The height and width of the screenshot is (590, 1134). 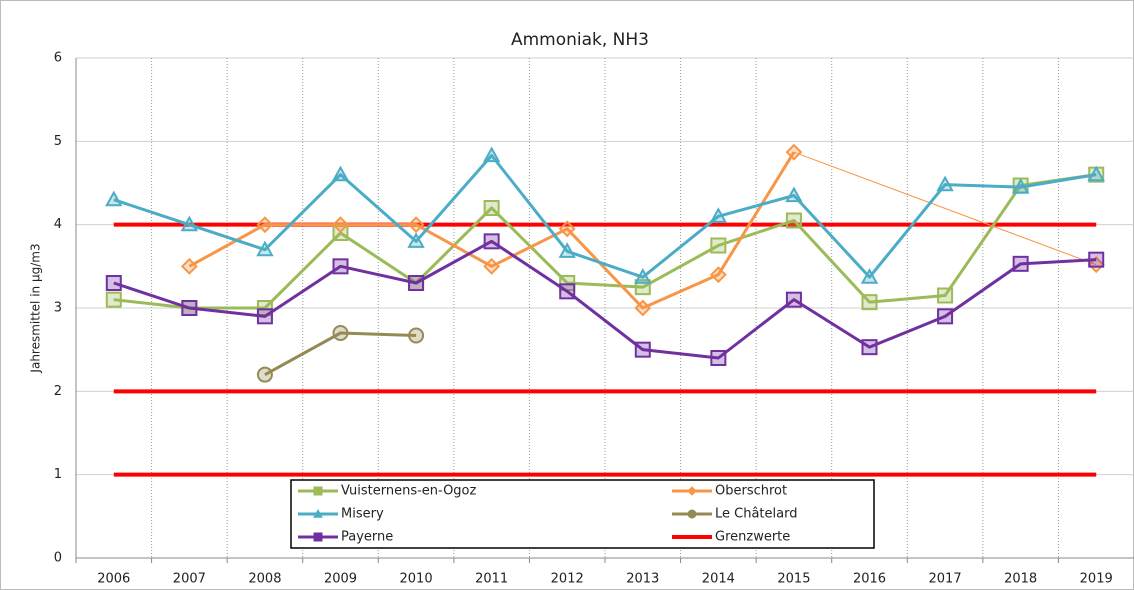 What do you see at coordinates (58, 141) in the screenshot?
I see `y-tick-label: 5` at bounding box center [58, 141].